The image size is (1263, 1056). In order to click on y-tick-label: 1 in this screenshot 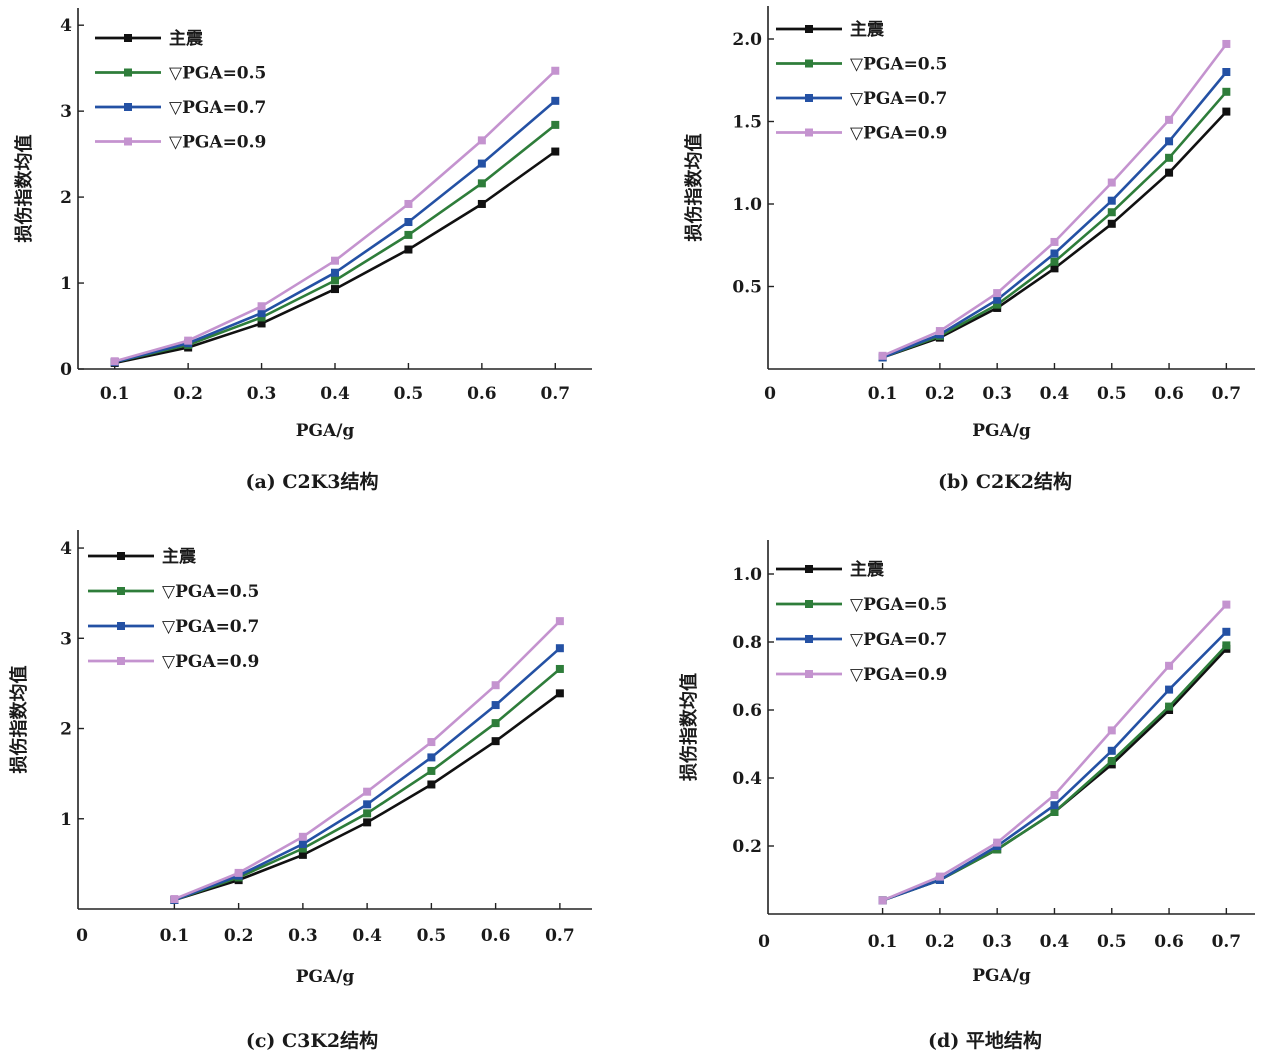, I will do `click(66, 284)`.